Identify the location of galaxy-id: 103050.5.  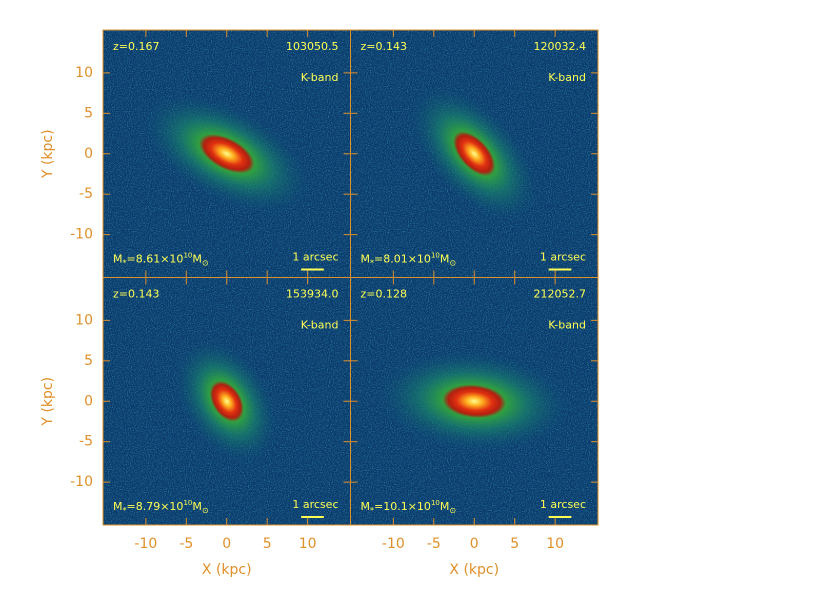
(312, 46).